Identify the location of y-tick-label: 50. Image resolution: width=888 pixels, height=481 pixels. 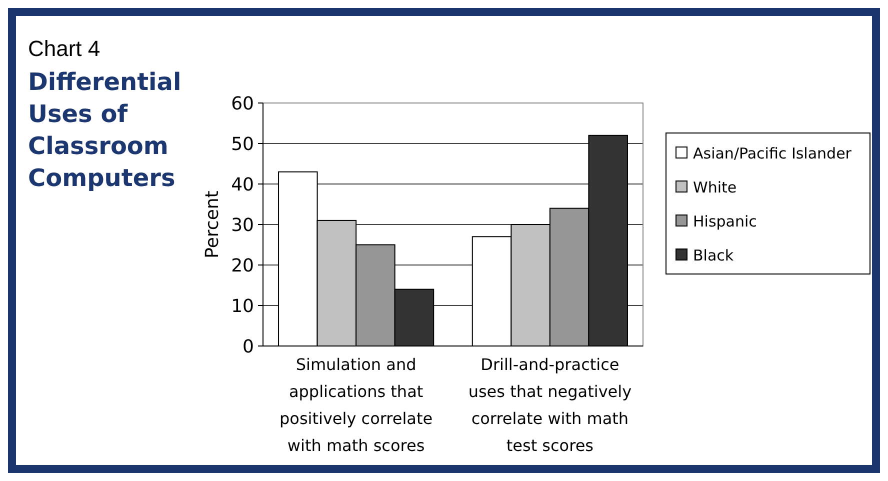
(242, 144).